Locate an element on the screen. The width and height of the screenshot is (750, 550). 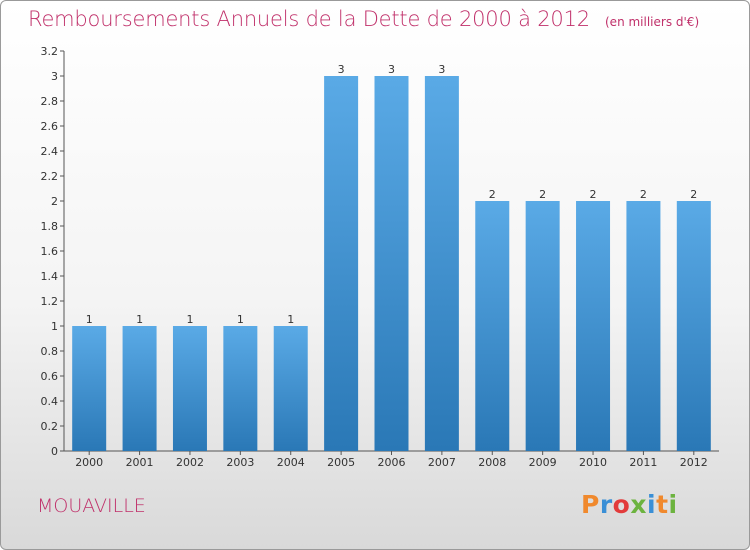
logo-letter: o is located at coordinates (621, 504).